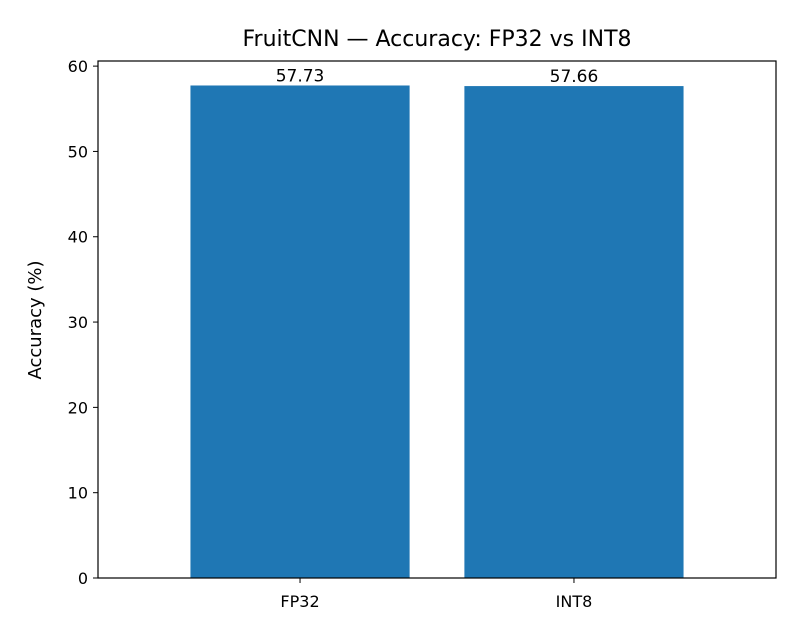  Describe the element at coordinates (78, 322) in the screenshot. I see `y-tick-label-30: 30` at that location.